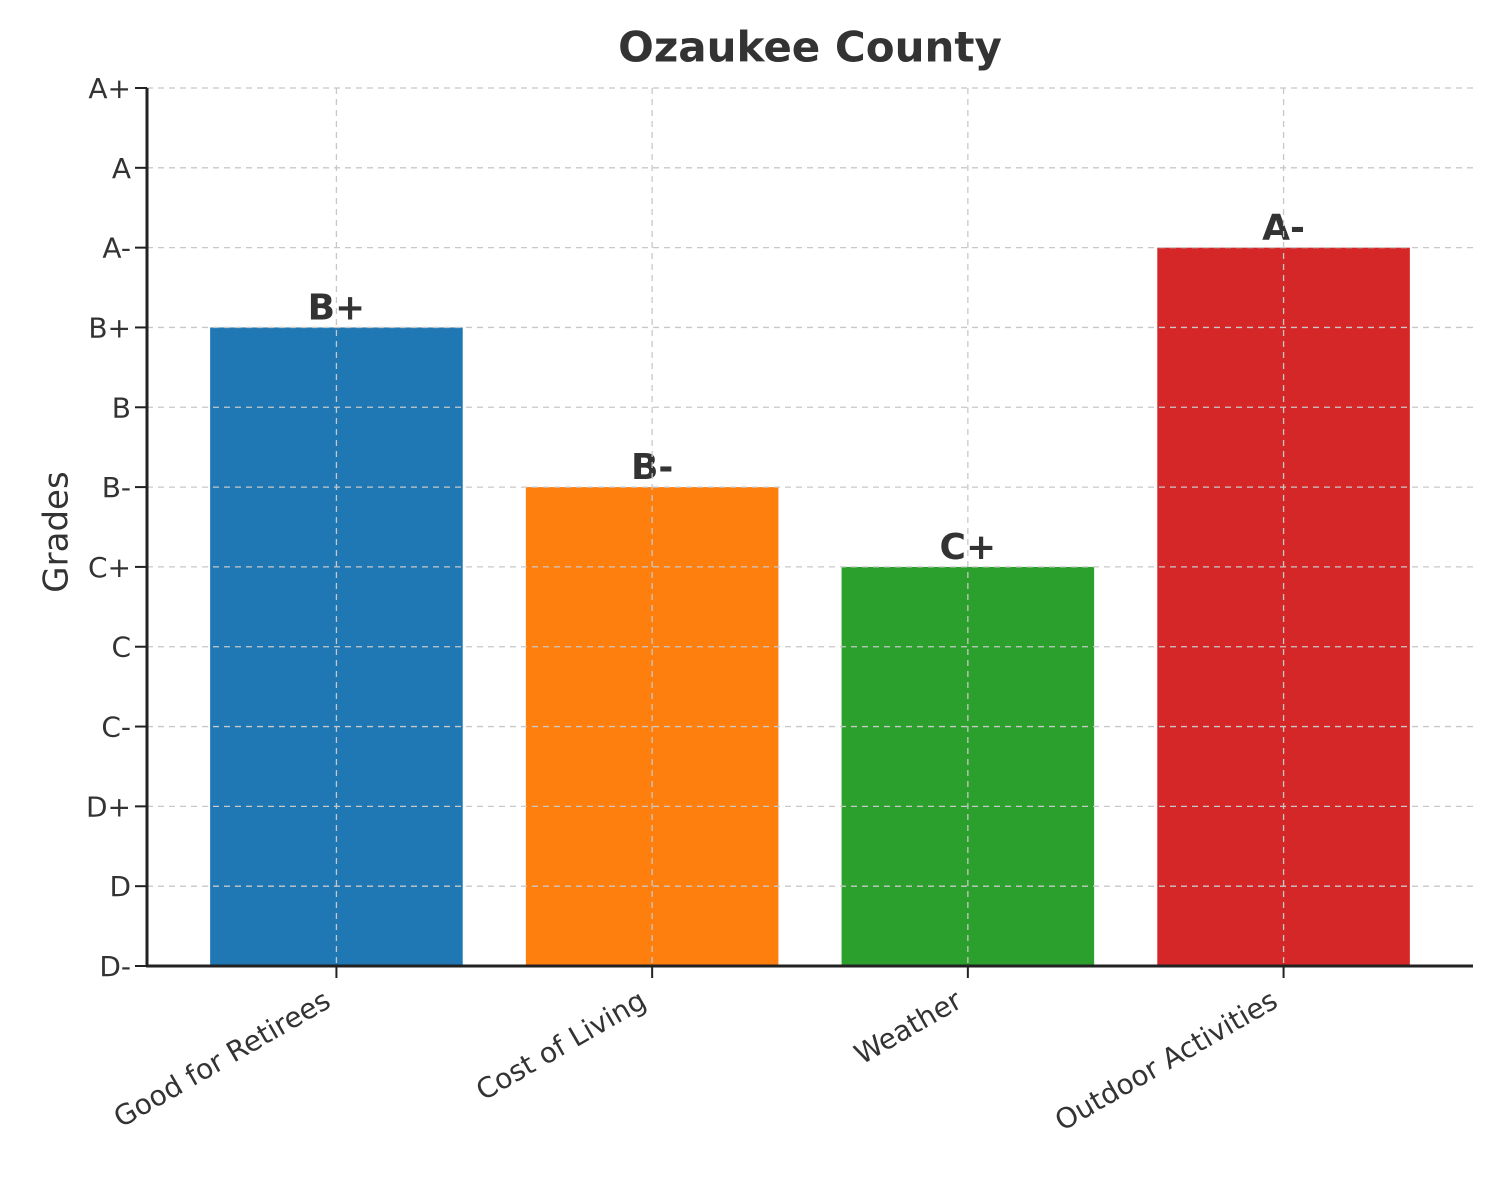 This screenshot has width=1500, height=1179. What do you see at coordinates (116, 487) in the screenshot?
I see `y-tick-label: B-` at bounding box center [116, 487].